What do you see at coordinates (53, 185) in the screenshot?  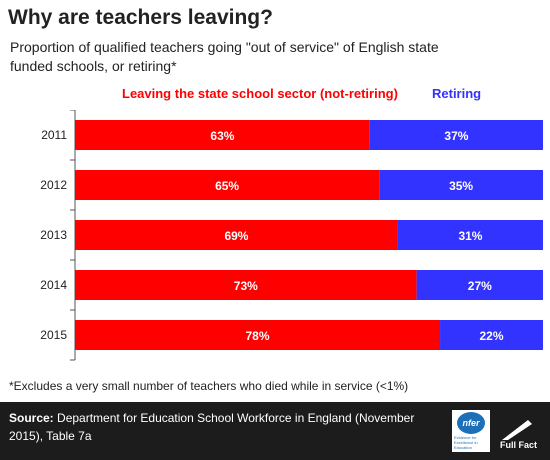 I see `category-label-2012: 2012` at bounding box center [53, 185].